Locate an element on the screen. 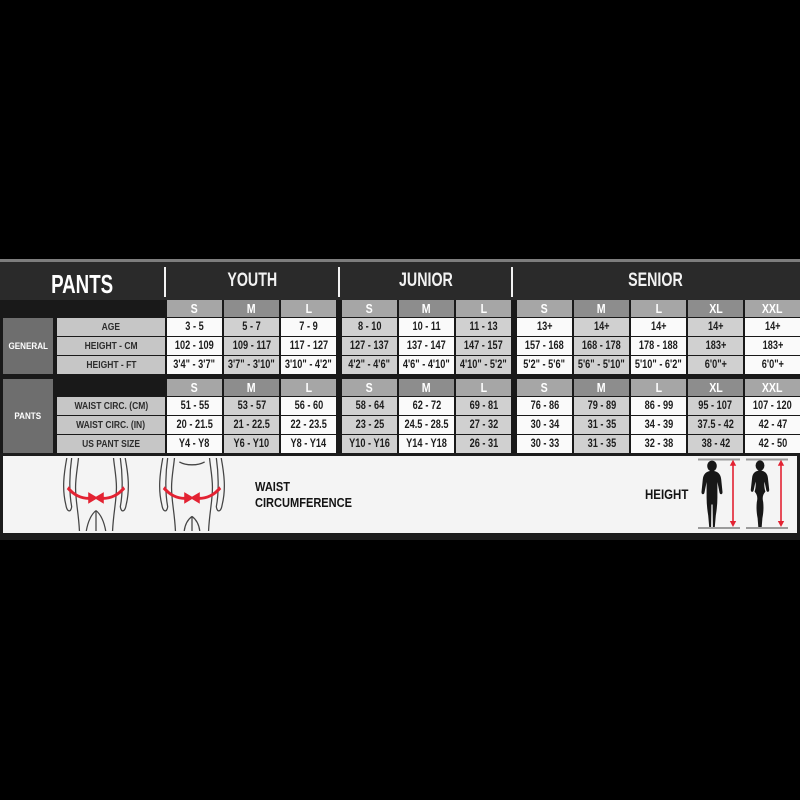  table-cell: 147 - 157 is located at coordinates (483, 346).